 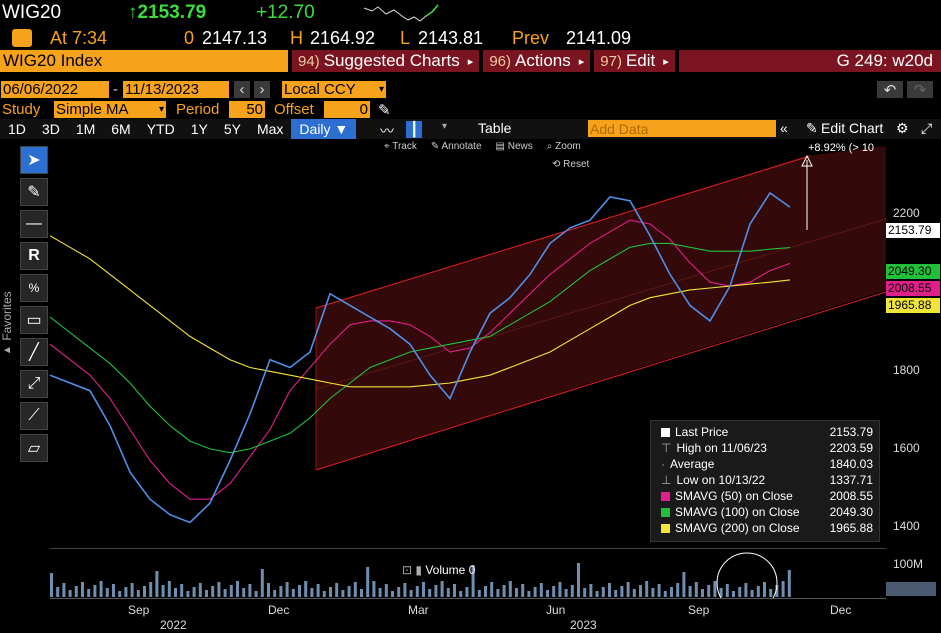 What do you see at coordinates (563, 232) in the screenshot?
I see `channel-upper-line` at bounding box center [563, 232].